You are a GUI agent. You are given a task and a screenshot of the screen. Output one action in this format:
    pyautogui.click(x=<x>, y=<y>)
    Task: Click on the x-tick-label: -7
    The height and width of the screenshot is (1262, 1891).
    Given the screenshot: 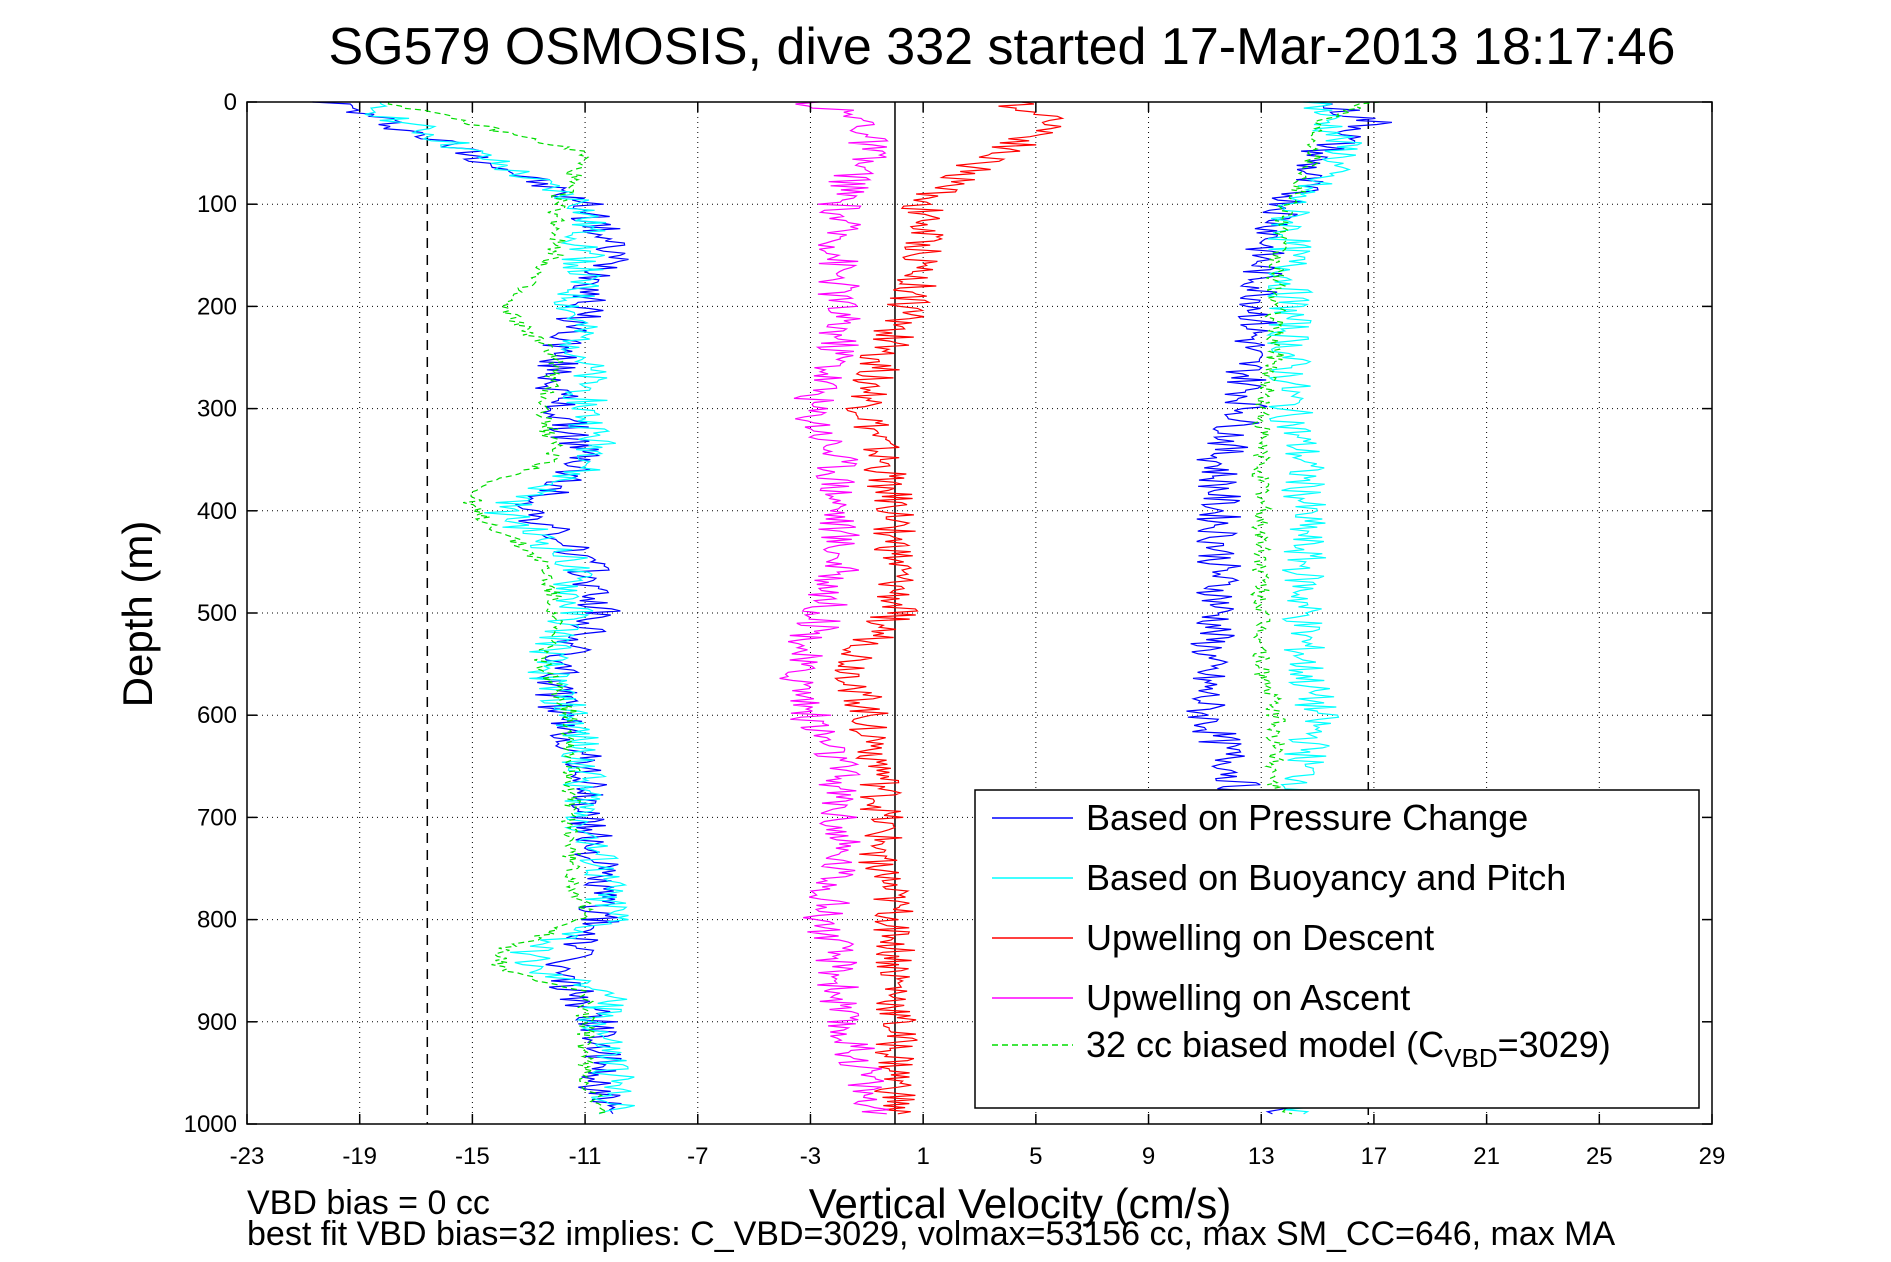 What is the action you would take?
    pyautogui.click(x=697, y=1156)
    